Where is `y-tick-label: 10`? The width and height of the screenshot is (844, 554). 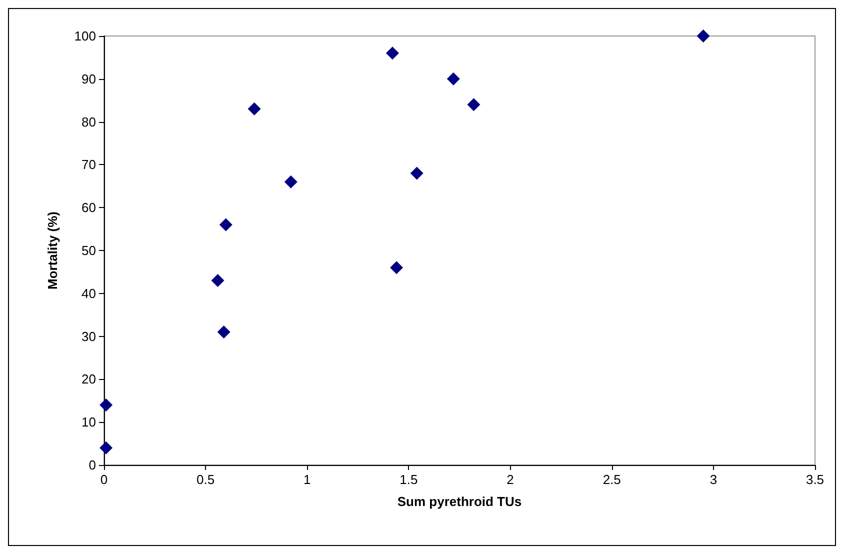
y-tick-label: 10 is located at coordinates (89, 422).